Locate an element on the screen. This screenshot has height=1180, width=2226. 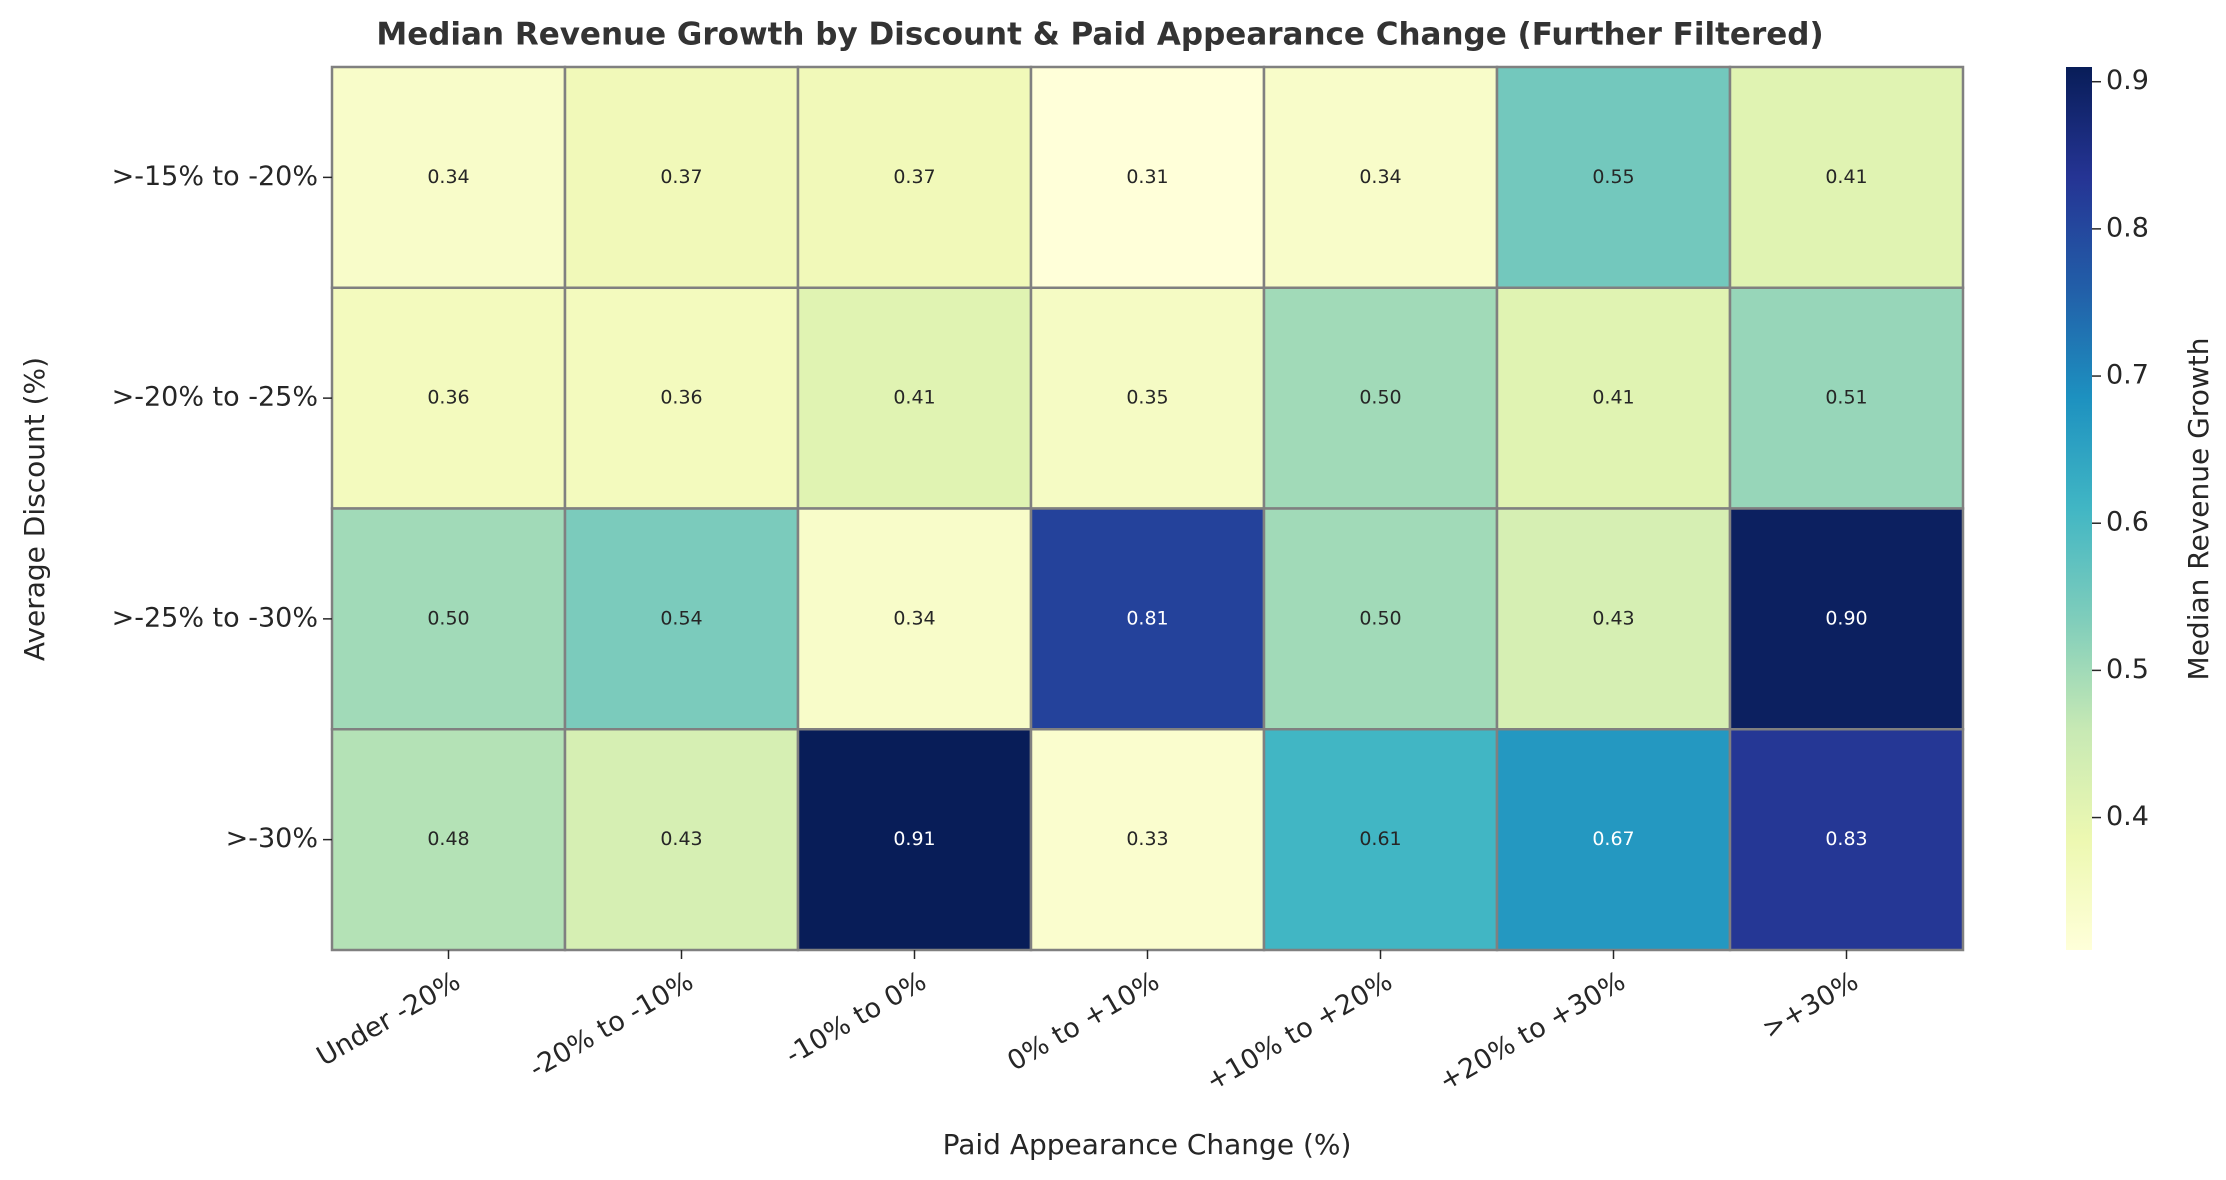
cell-label: 0.54 is located at coordinates (681, 618).